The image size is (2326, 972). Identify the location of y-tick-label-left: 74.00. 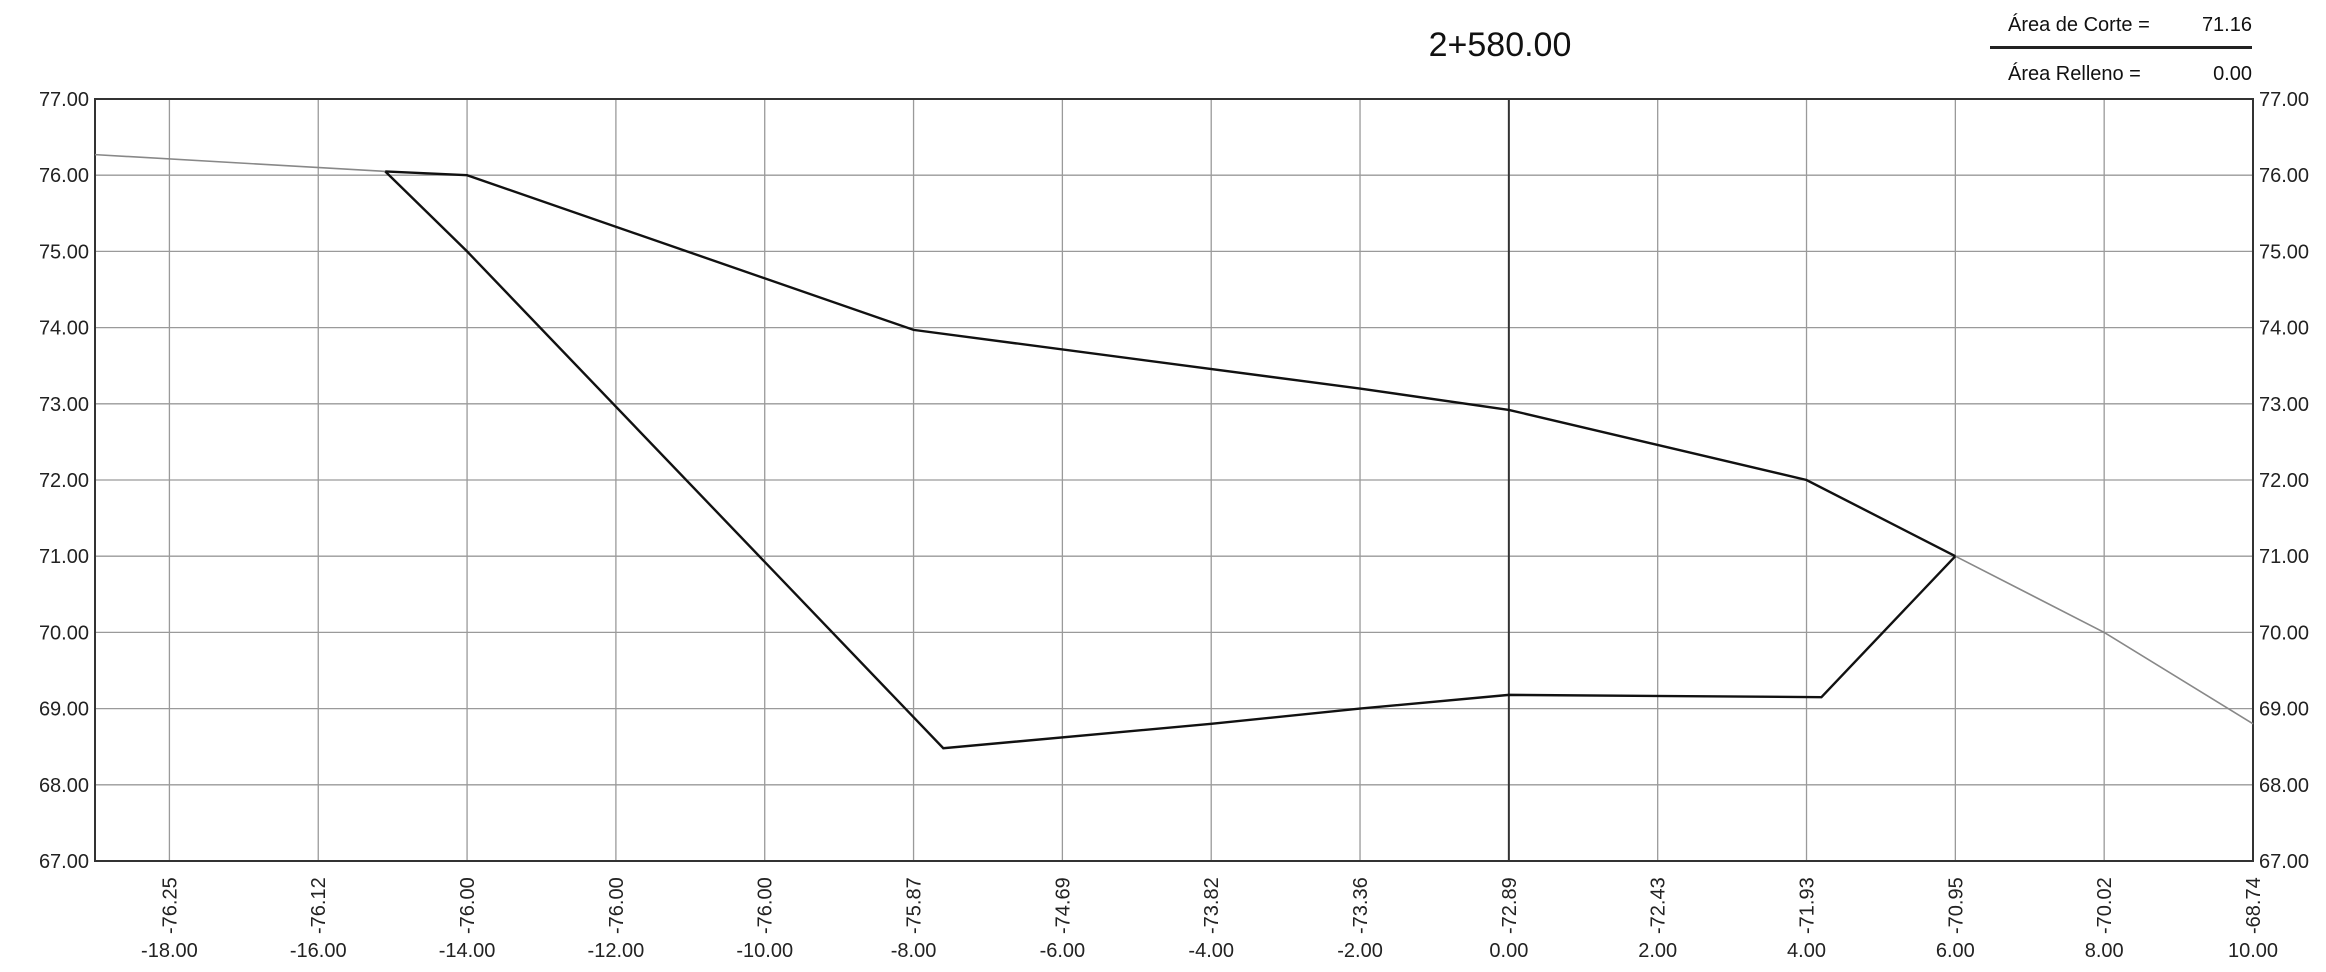
(64, 329).